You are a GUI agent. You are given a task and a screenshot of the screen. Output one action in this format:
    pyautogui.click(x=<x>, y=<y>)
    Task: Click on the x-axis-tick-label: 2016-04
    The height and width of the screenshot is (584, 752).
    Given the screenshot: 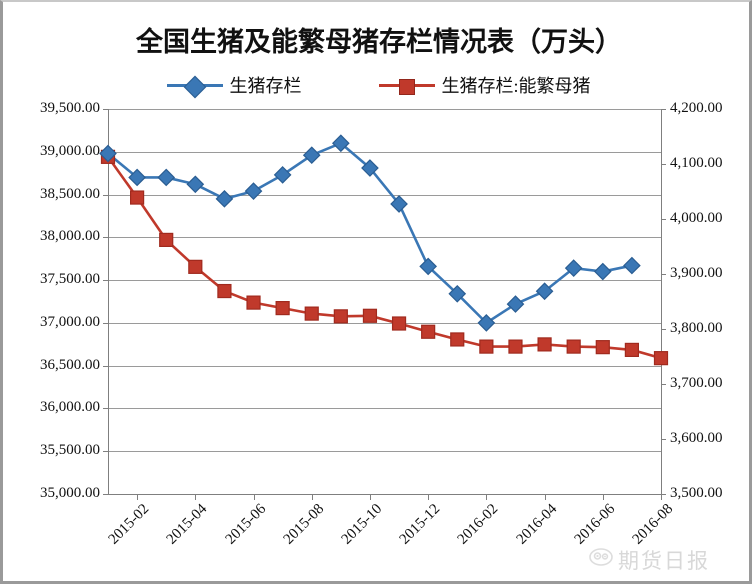 What is the action you would take?
    pyautogui.click(x=536, y=524)
    